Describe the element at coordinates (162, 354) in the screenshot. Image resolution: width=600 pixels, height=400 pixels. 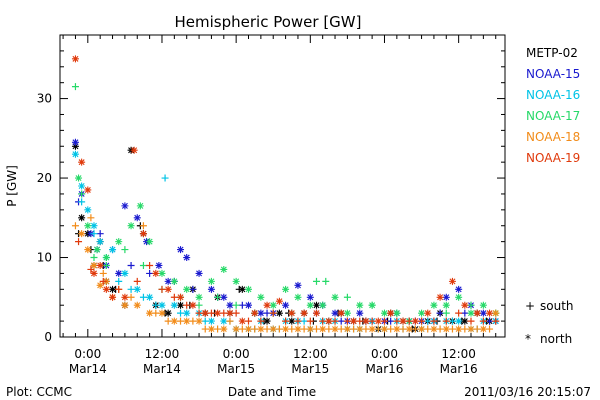
I see `x-tick-label-time: 12:00` at that location.